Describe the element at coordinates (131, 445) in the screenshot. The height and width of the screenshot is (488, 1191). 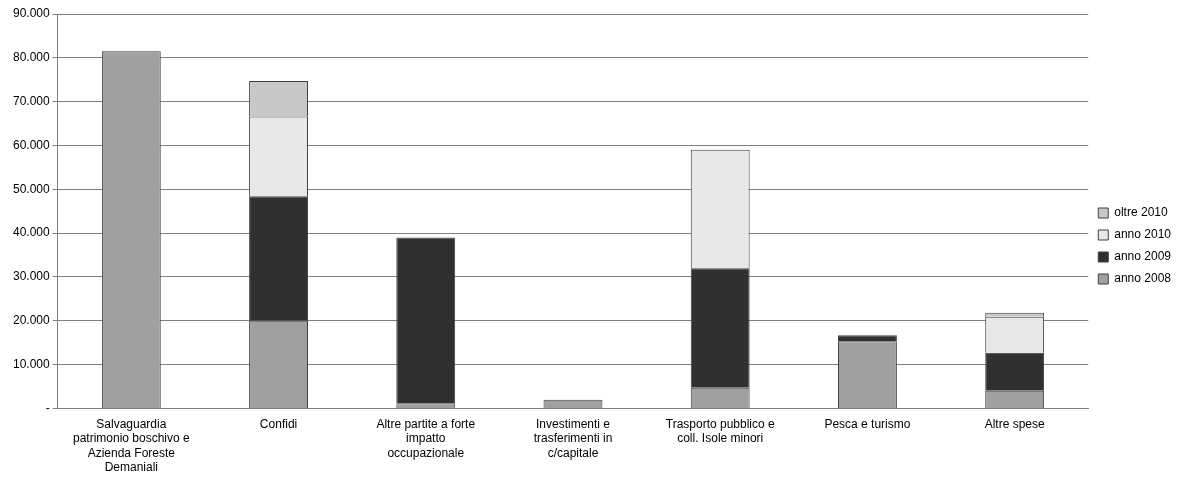
I see `x-tick-label: Salvaguardia patrimonio boschivo e Azienda Foreste Demaniali` at that location.